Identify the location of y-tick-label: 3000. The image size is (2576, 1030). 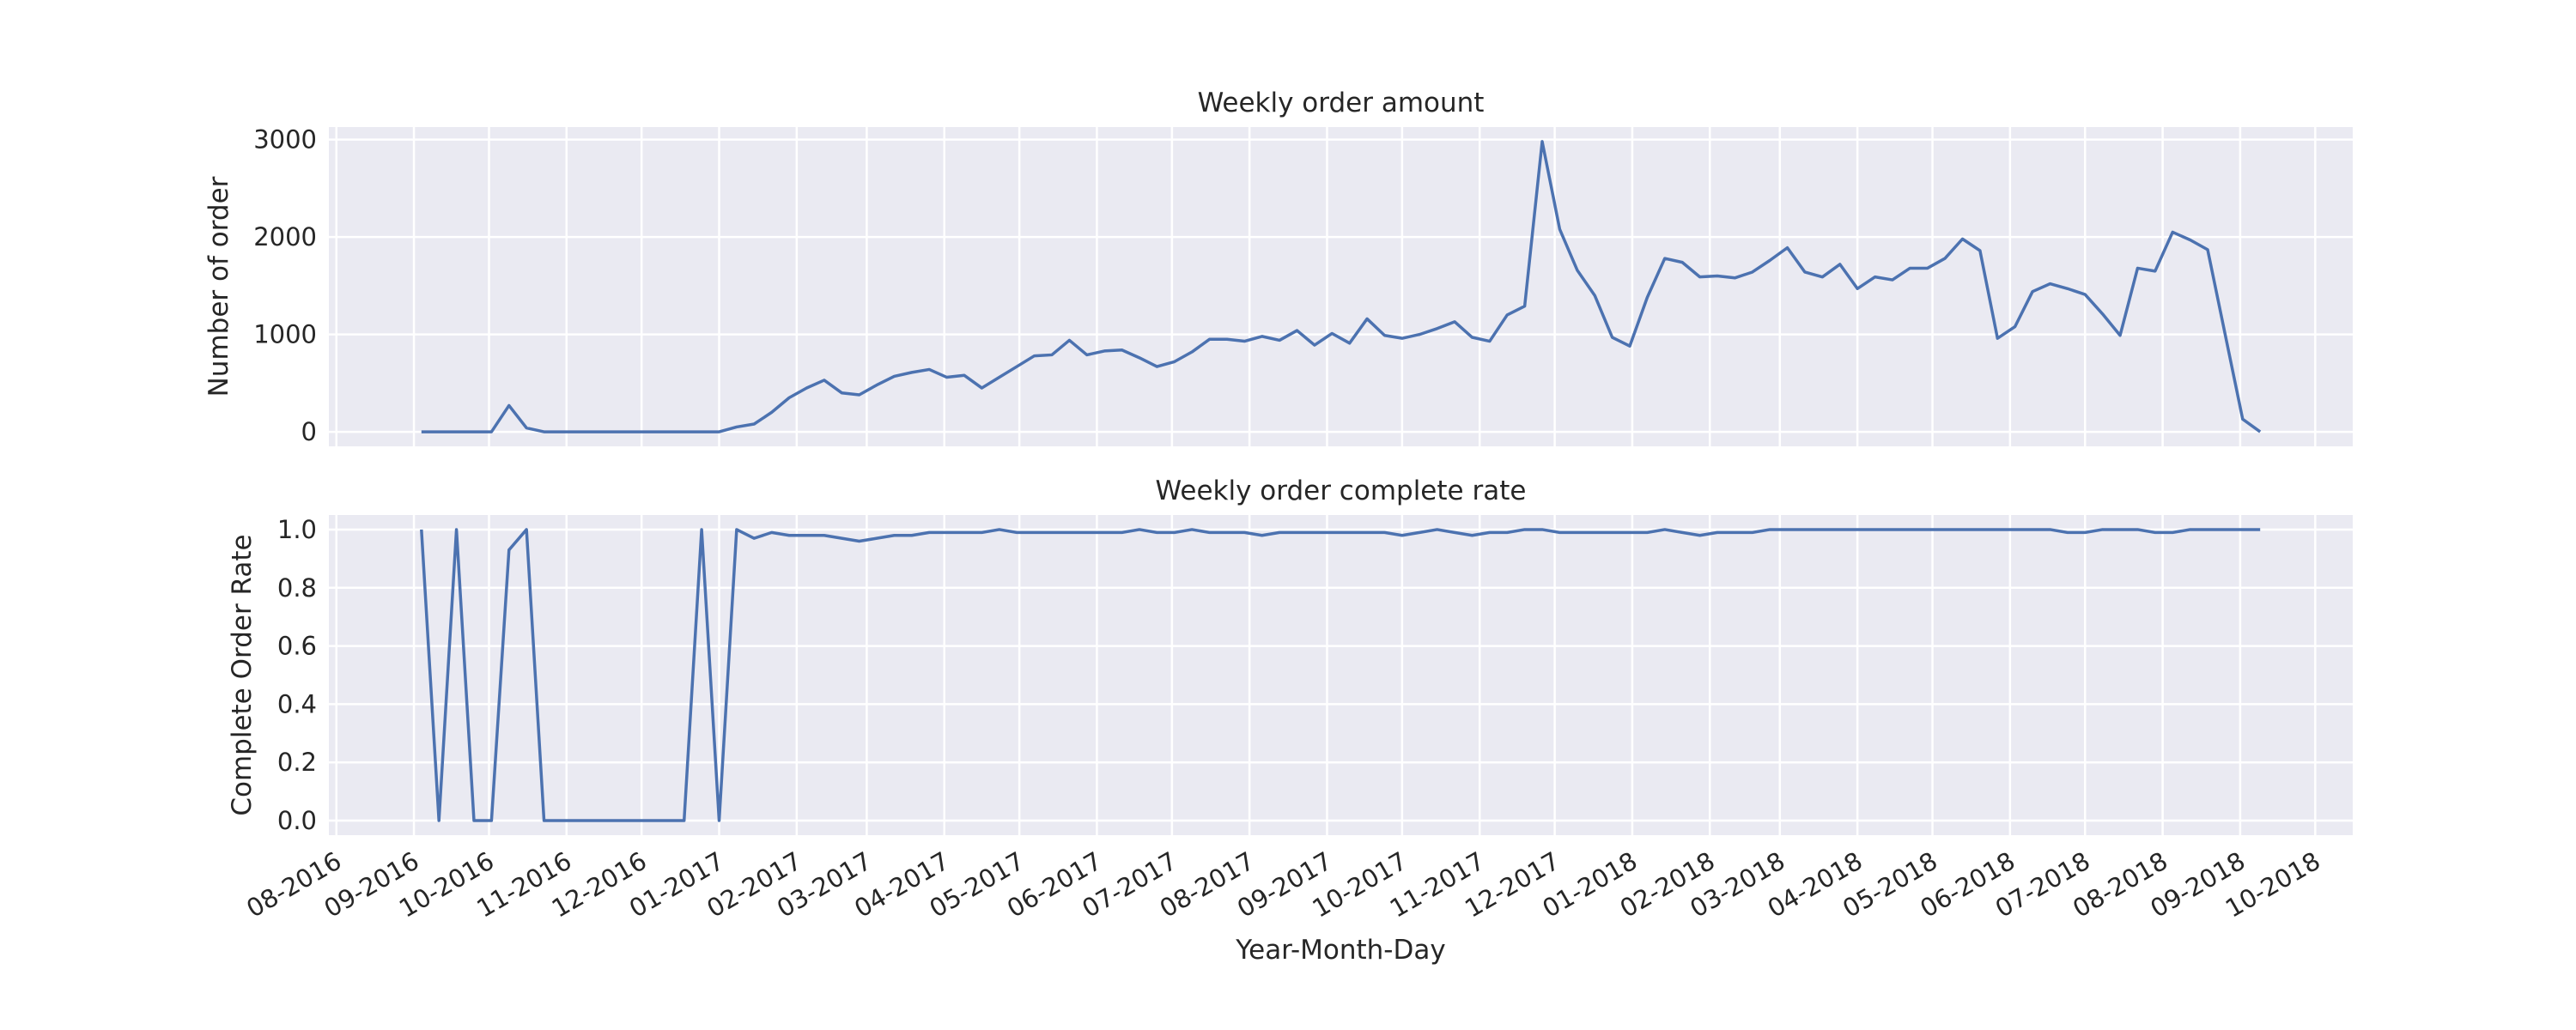
(285, 139).